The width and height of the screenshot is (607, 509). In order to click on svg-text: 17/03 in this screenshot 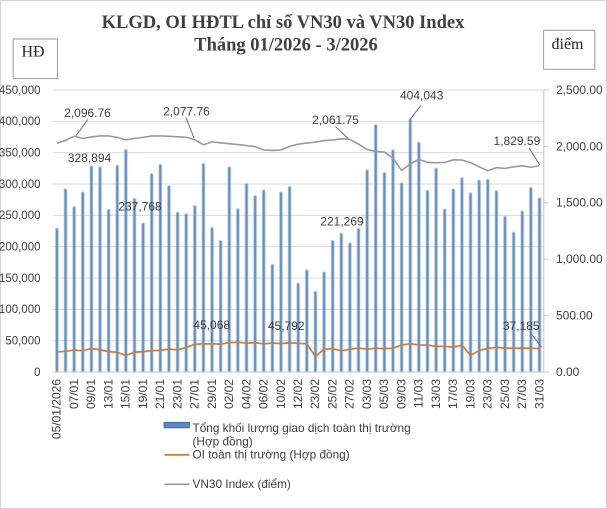, I will do `click(453, 394)`.